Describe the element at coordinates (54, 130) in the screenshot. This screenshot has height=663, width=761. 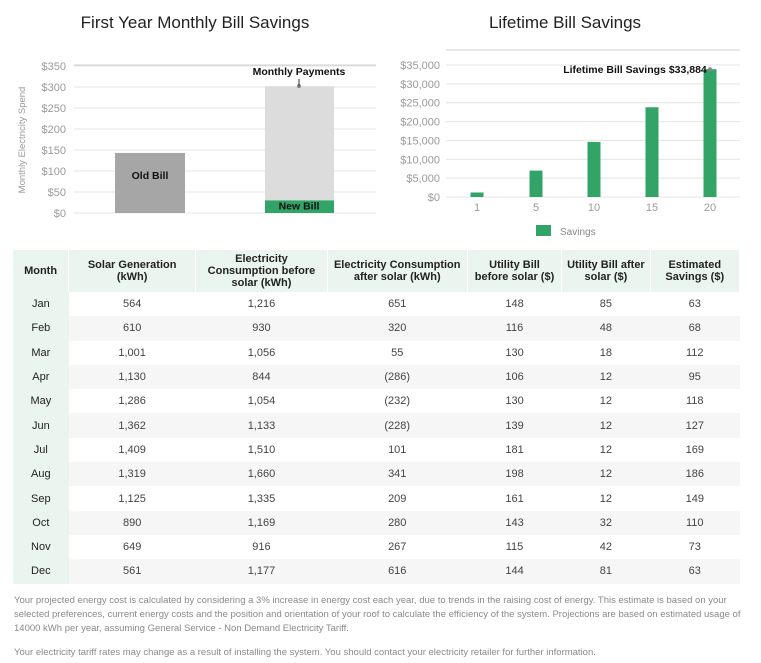
I see `y-tick-label: $200` at that location.